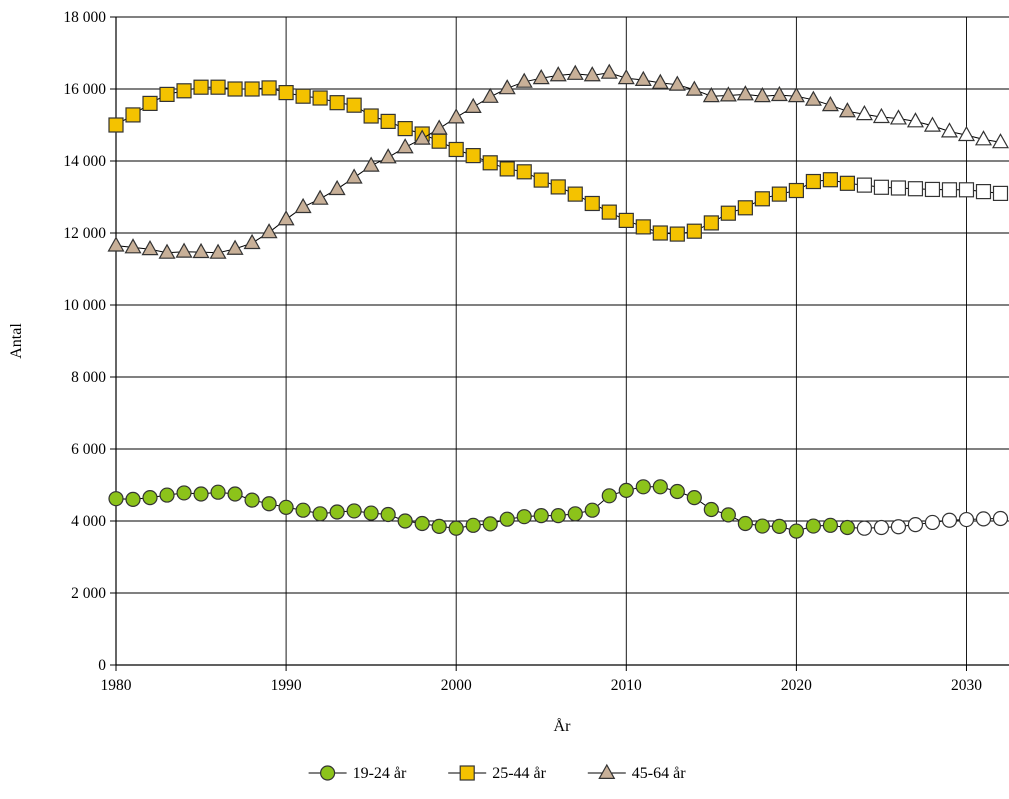 This screenshot has width=1009, height=799. What do you see at coordinates (102, 665) in the screenshot?
I see `y-tick-label: 0` at bounding box center [102, 665].